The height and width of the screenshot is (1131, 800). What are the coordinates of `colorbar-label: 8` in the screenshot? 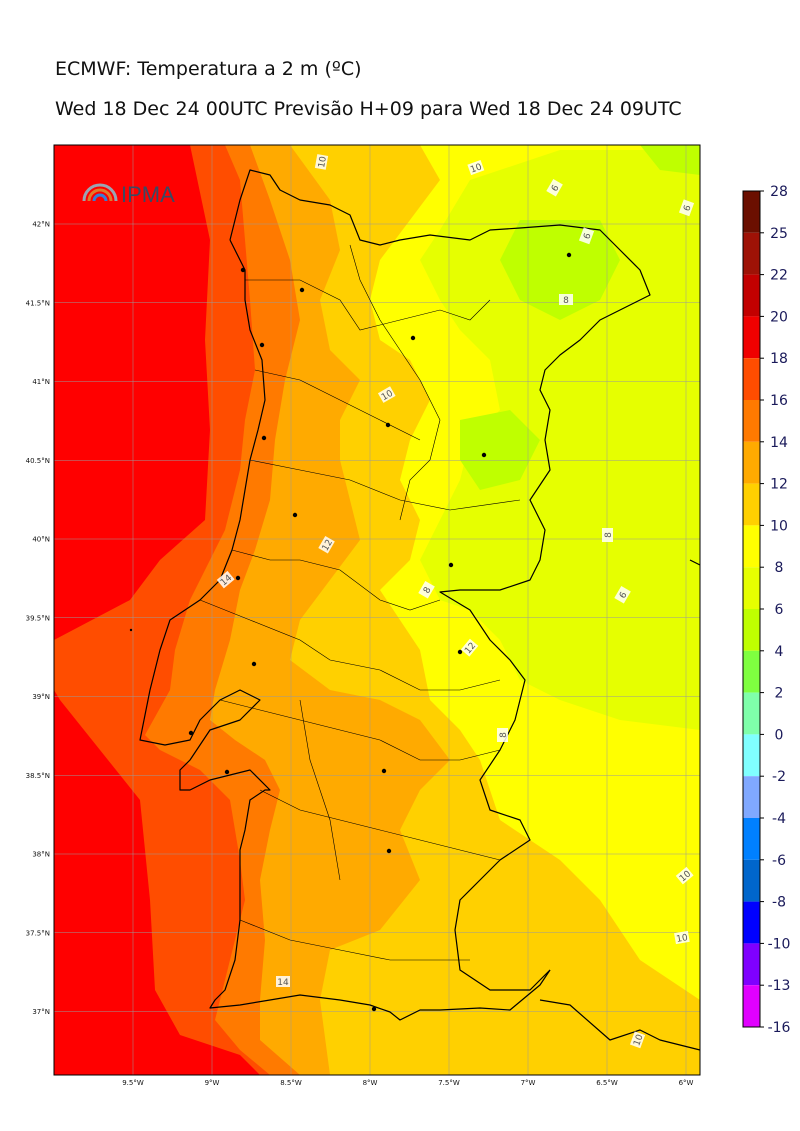 It's located at (779, 568).